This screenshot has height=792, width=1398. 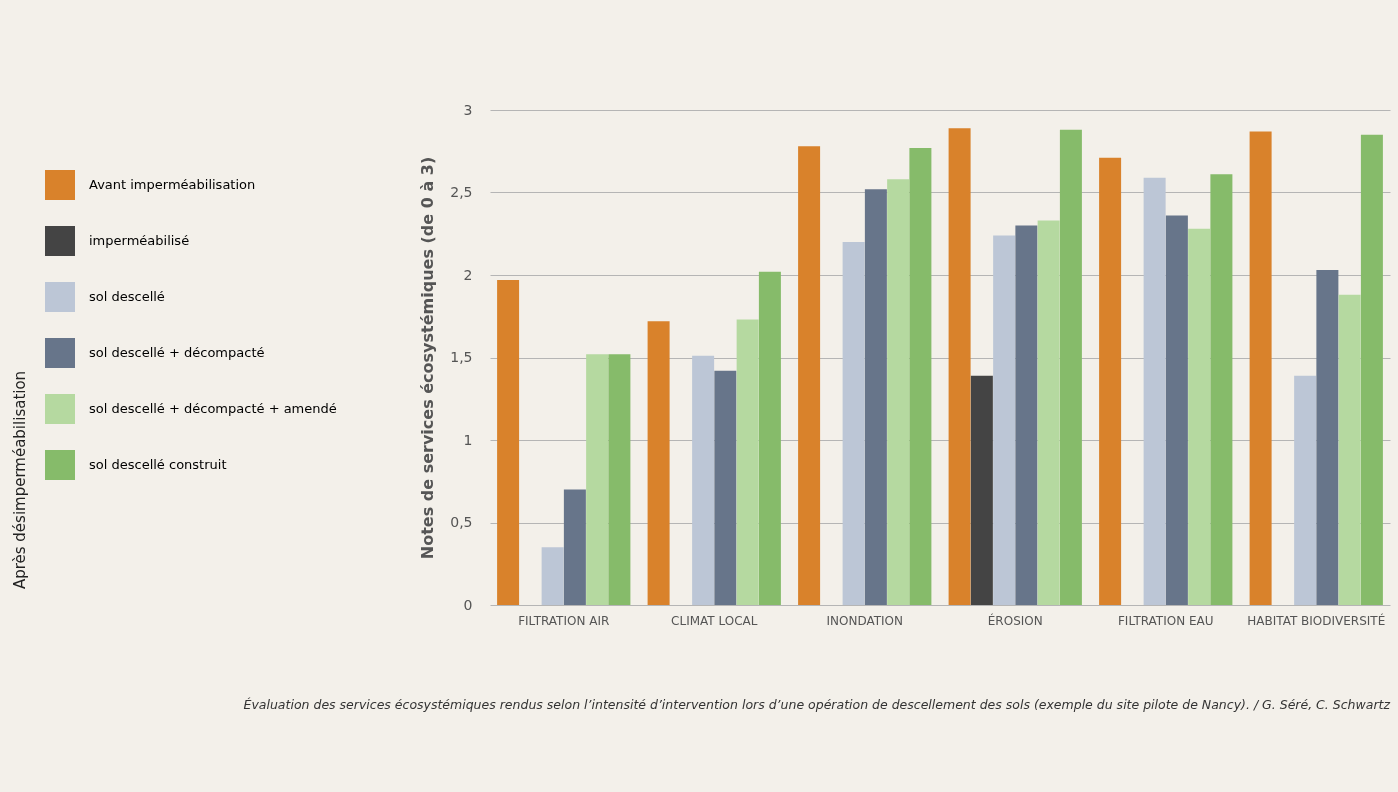 I want to click on text: Évaluation des services écosystémiques rendus selon l’intensité d’intervention lors d’une opération de descellement des sols (exemple du site pilote de Nancy). / G. Séré, C. Schwartz, so click(x=817, y=704).